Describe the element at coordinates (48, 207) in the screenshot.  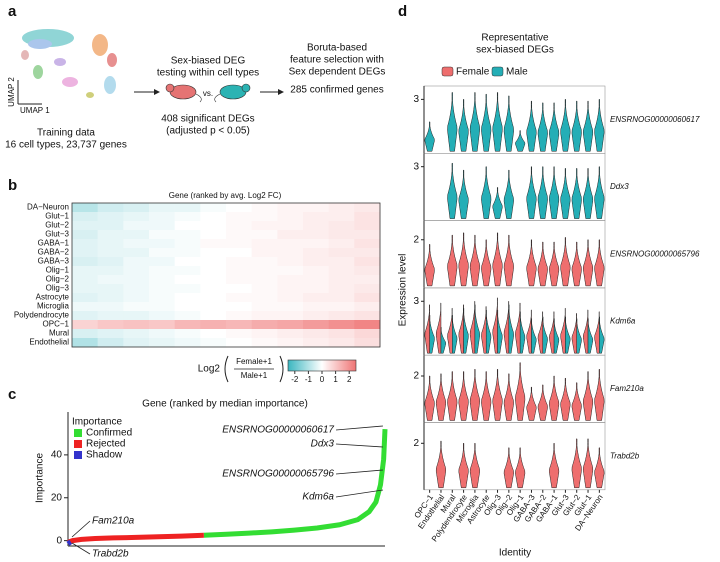
I see `row-label: DA−Neuron` at that location.